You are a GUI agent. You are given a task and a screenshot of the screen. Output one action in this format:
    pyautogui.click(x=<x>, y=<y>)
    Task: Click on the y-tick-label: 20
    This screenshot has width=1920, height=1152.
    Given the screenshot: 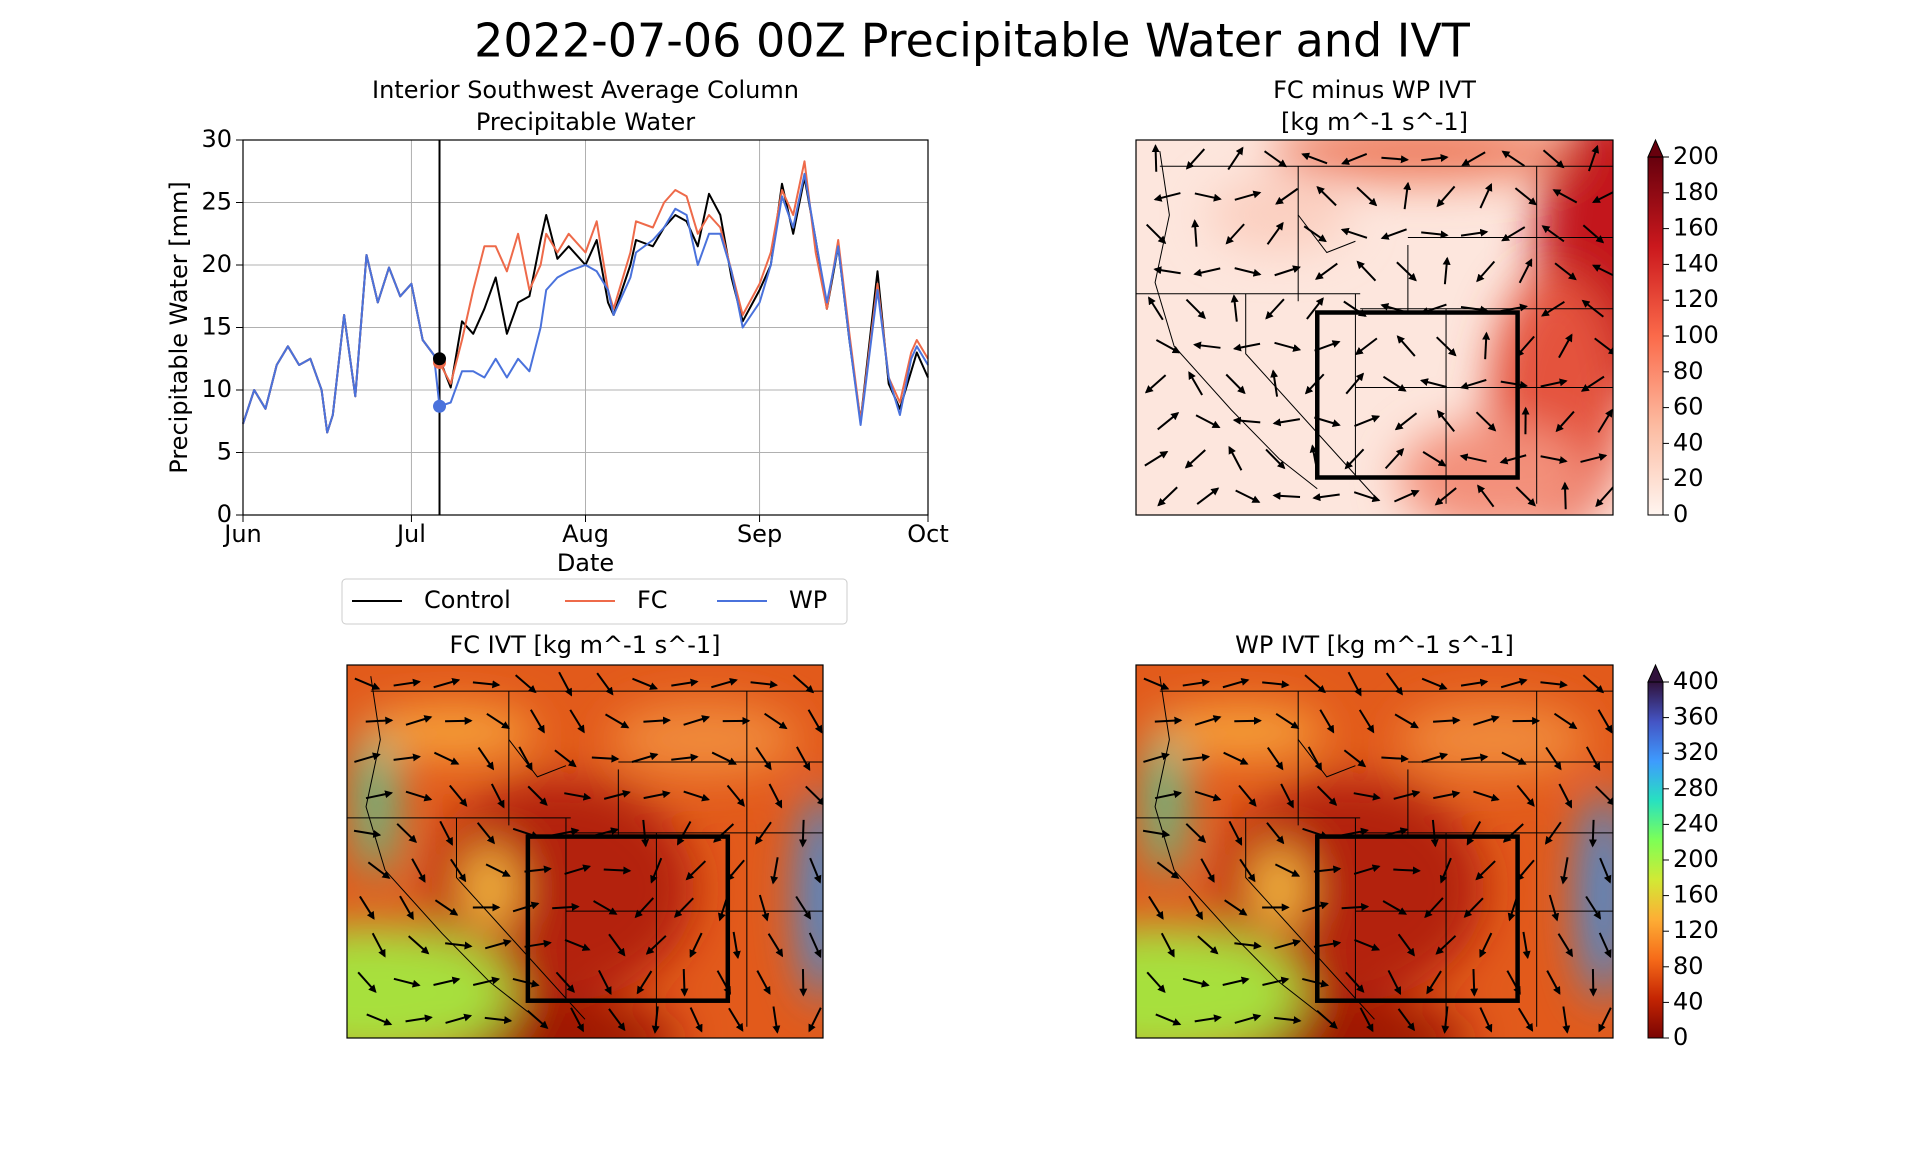 What is the action you would take?
    pyautogui.click(x=216, y=264)
    